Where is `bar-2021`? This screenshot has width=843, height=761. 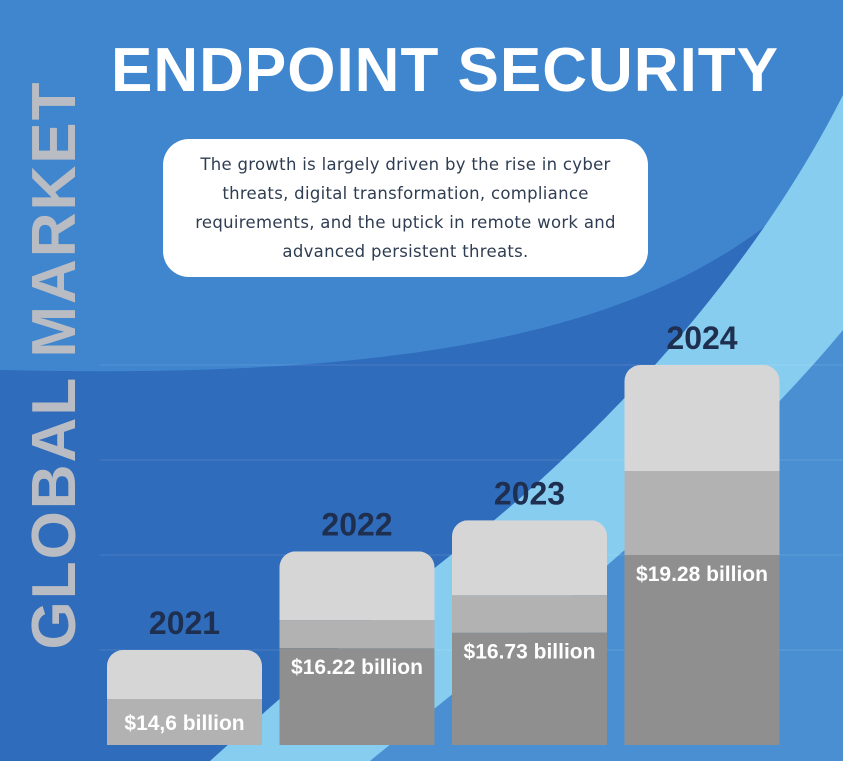 bar-2021 is located at coordinates (184, 697).